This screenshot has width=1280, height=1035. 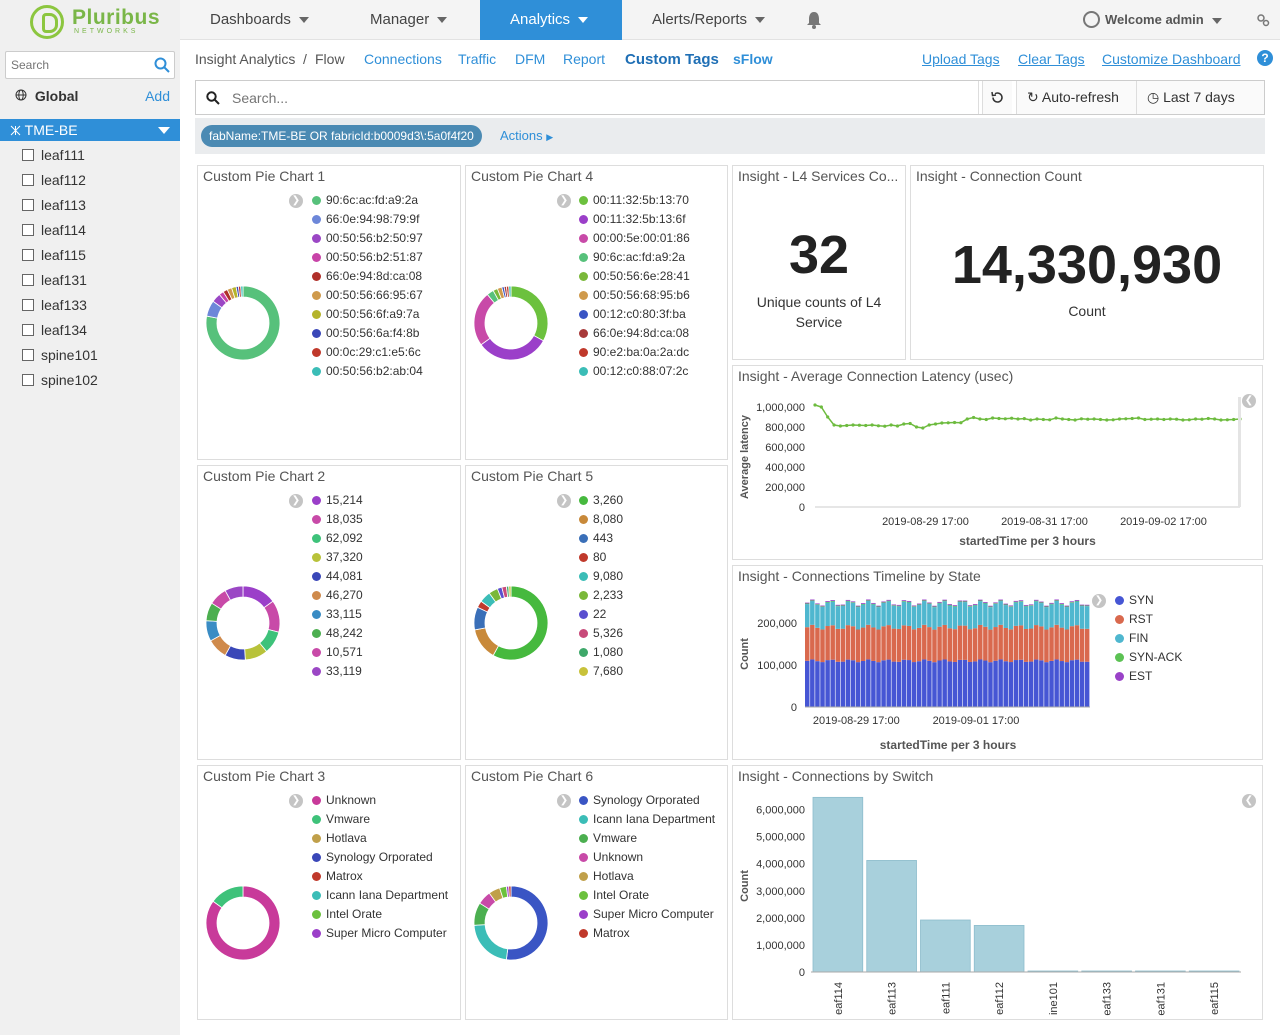 I want to click on legend-item: 00:50:56:b2:50:97, so click(x=367, y=238).